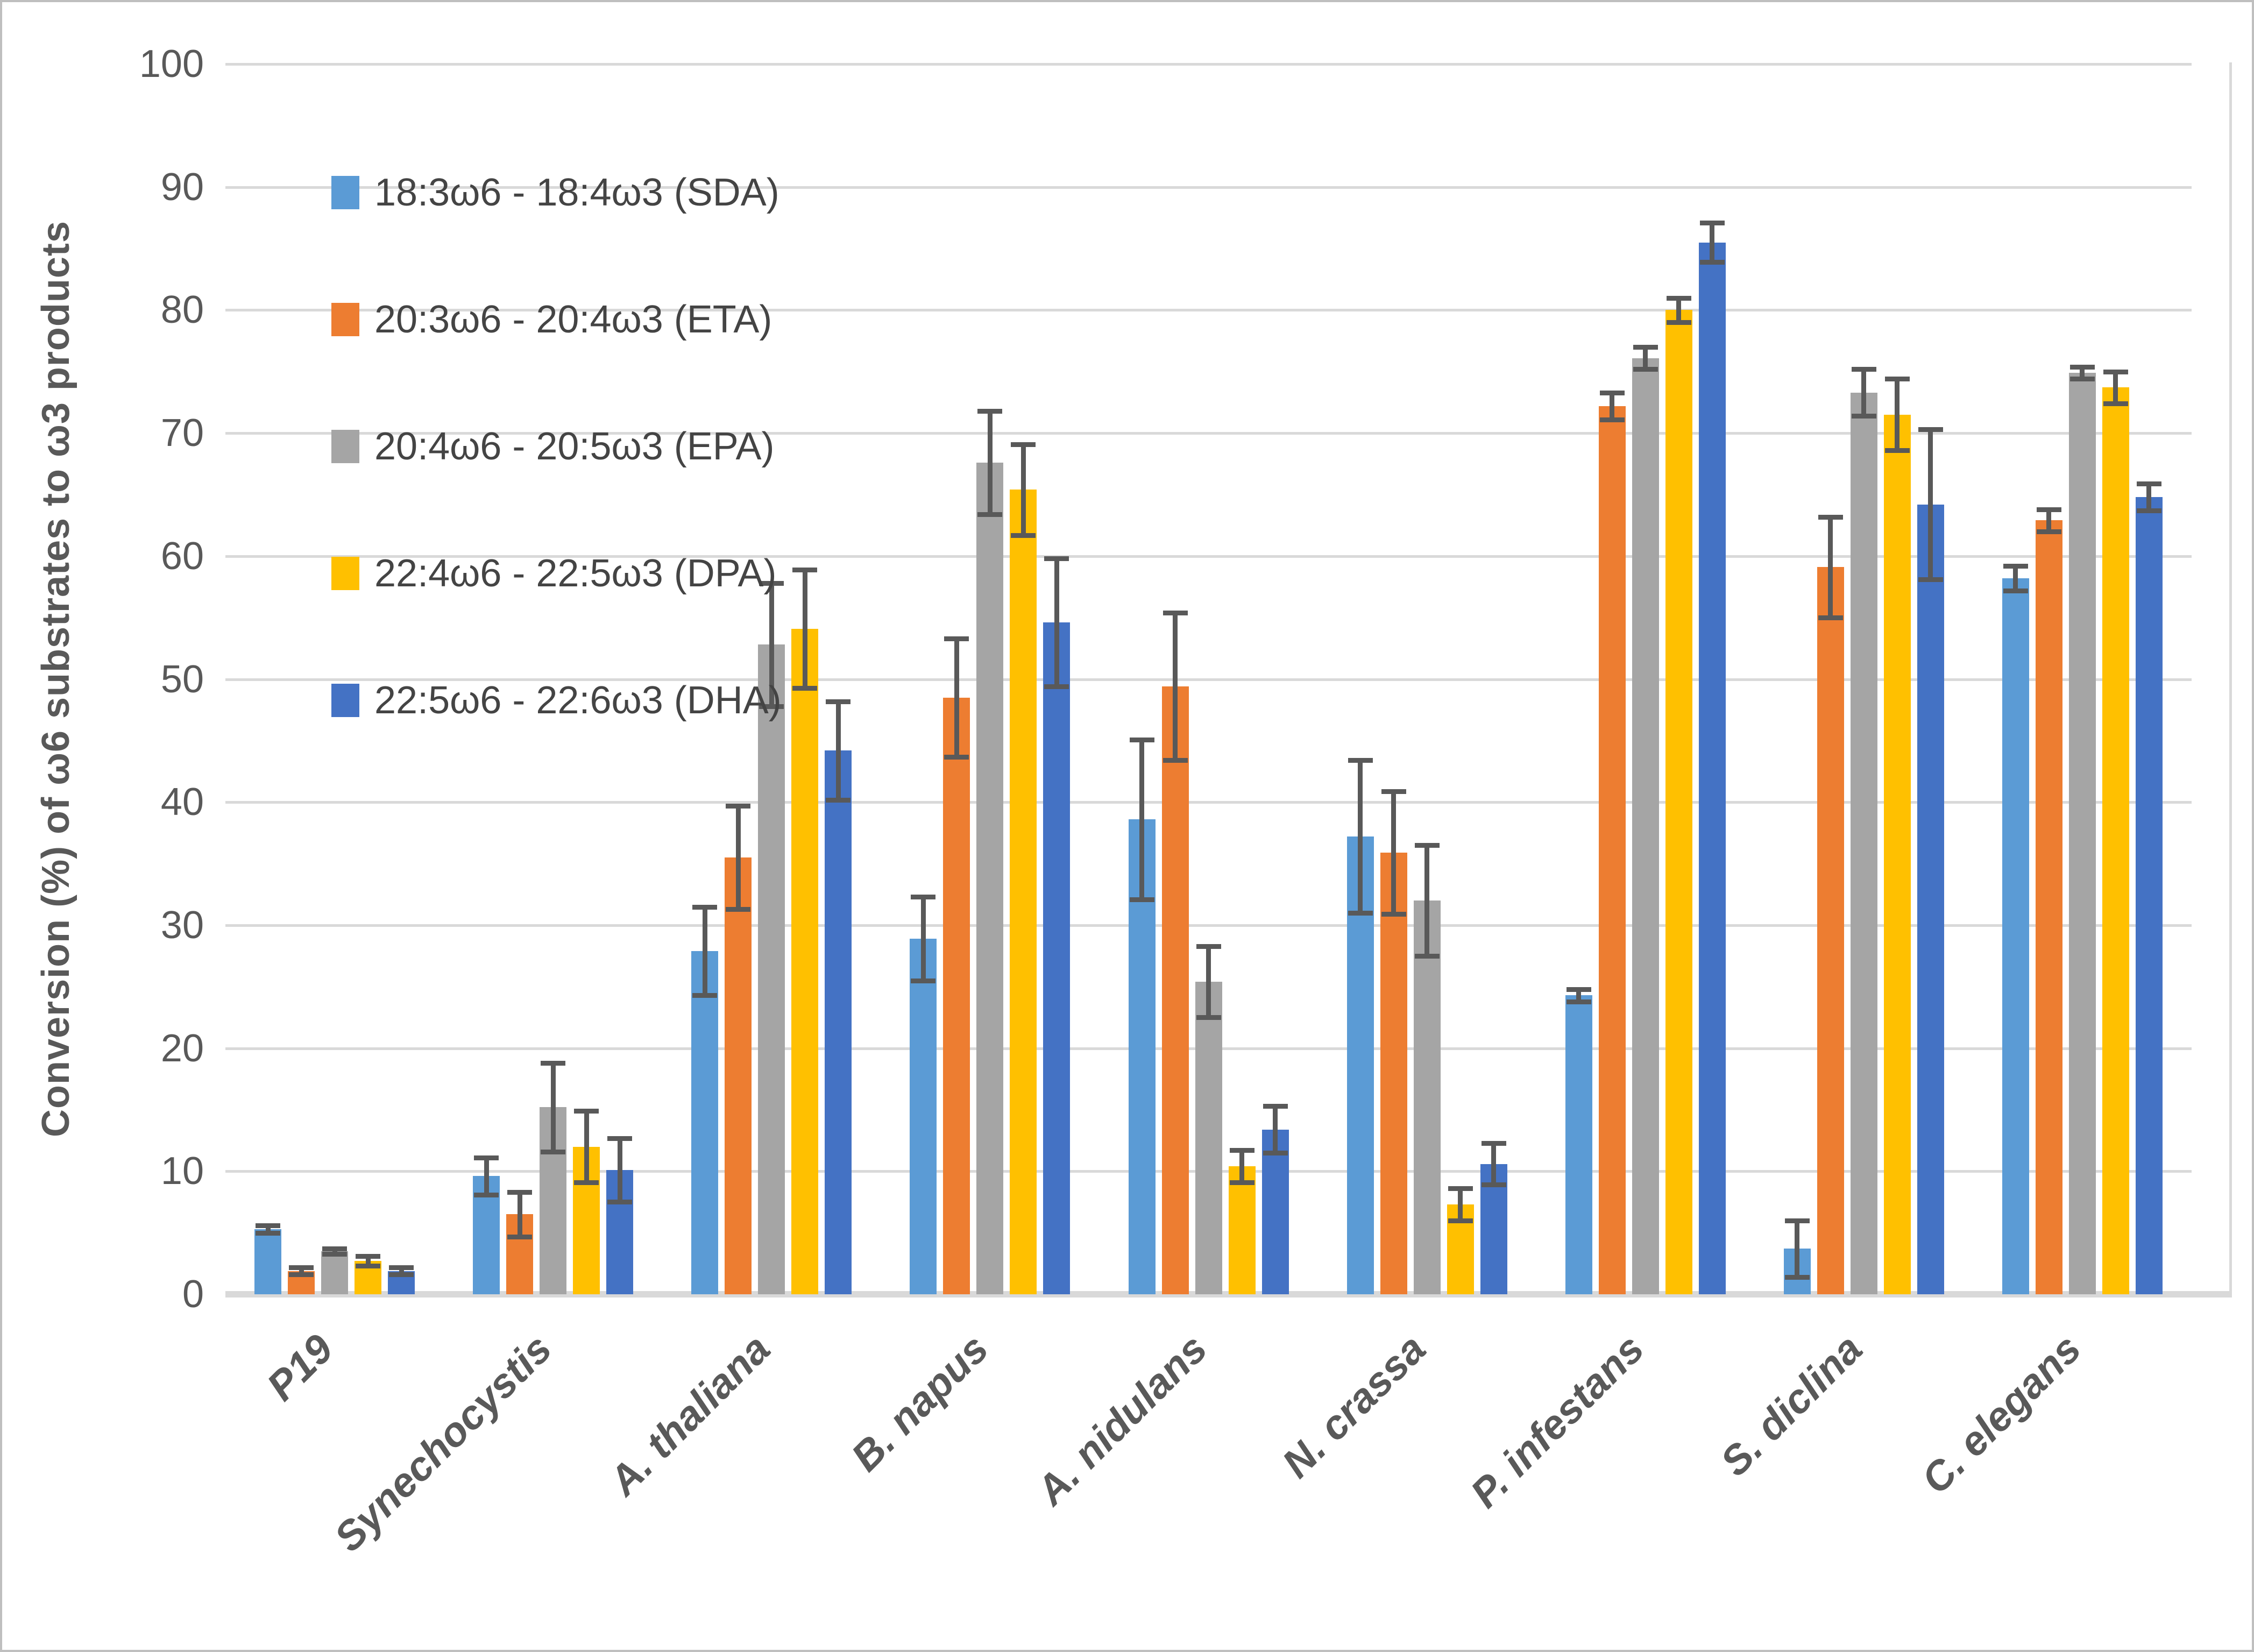  Describe the element at coordinates (1578, 1144) in the screenshot. I see `bar-p-infestans-sda` at that location.